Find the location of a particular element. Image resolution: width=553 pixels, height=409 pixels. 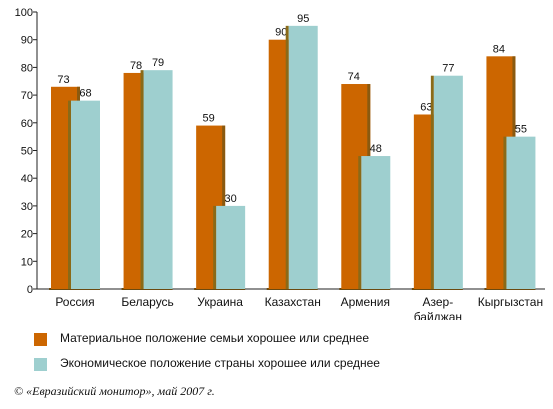

y-tick-label: 10 is located at coordinates (27, 262).